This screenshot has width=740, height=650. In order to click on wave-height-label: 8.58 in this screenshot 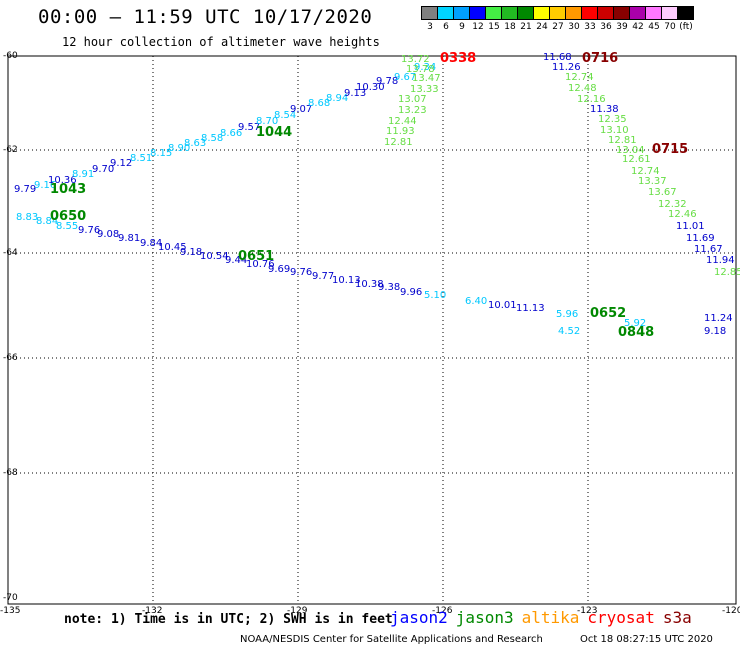, I will do `click(212, 138)`.